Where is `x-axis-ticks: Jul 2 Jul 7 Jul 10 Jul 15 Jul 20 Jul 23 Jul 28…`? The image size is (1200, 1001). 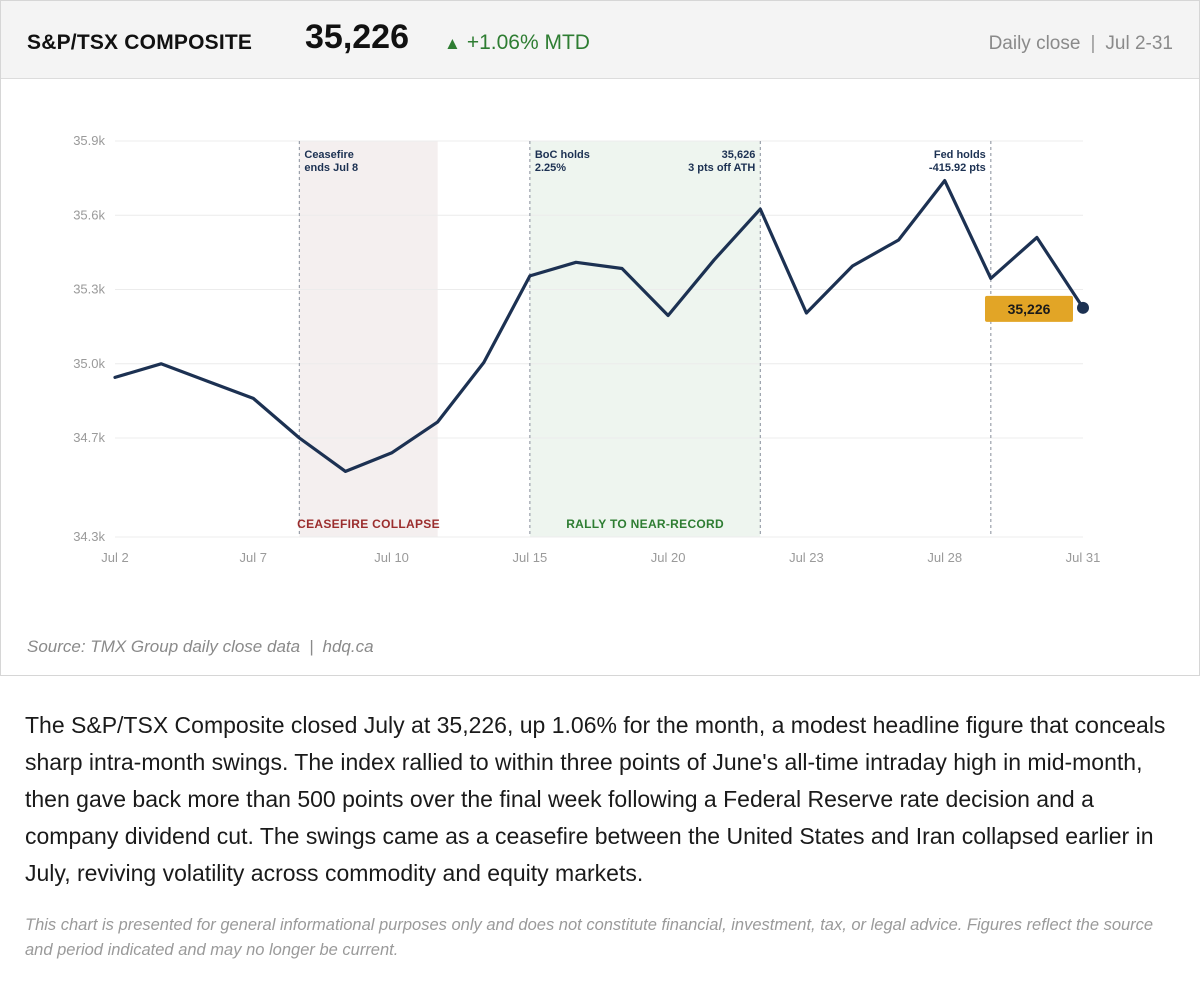 x-axis-ticks: Jul 2 Jul 7 Jul 10 Jul 15 Jul 20 Jul 23 Jul 28… is located at coordinates (600, 557).